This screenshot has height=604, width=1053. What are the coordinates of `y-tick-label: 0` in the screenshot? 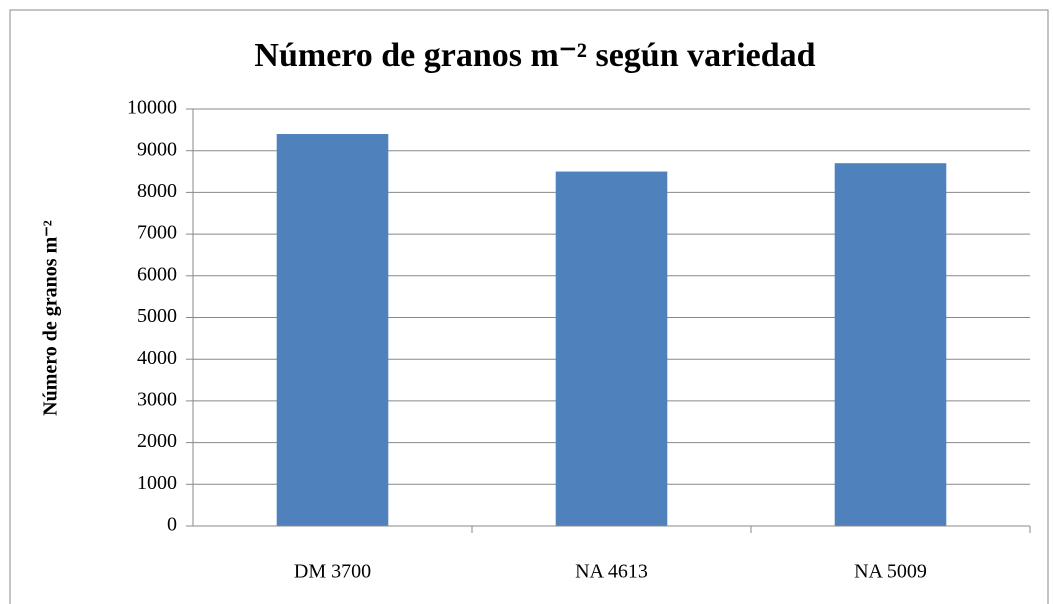 It's located at (172, 525).